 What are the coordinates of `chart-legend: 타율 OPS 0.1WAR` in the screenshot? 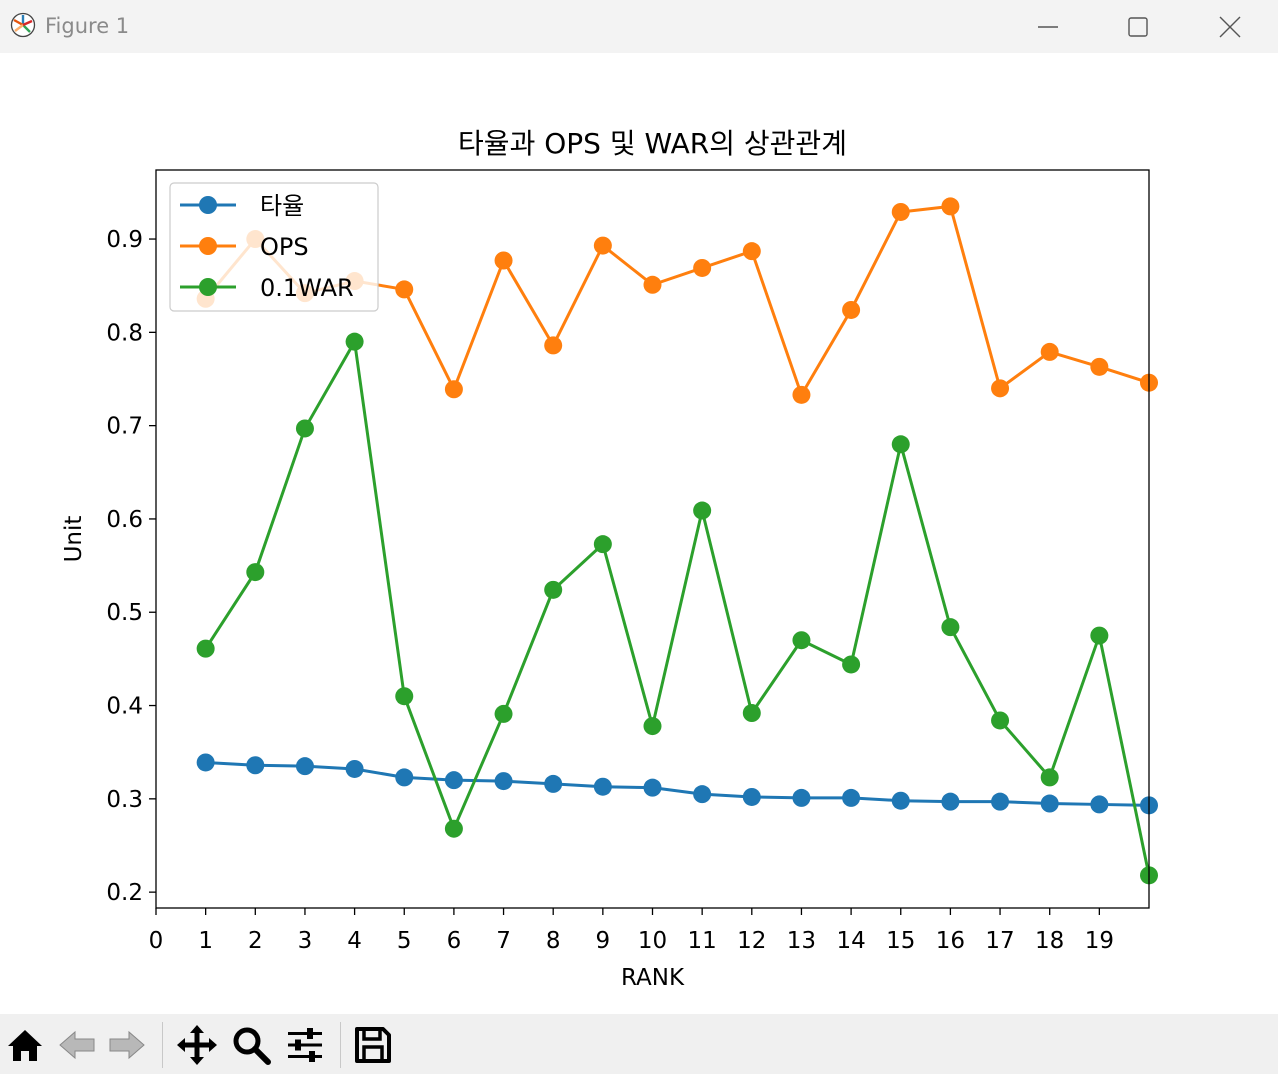 It's located at (274, 247).